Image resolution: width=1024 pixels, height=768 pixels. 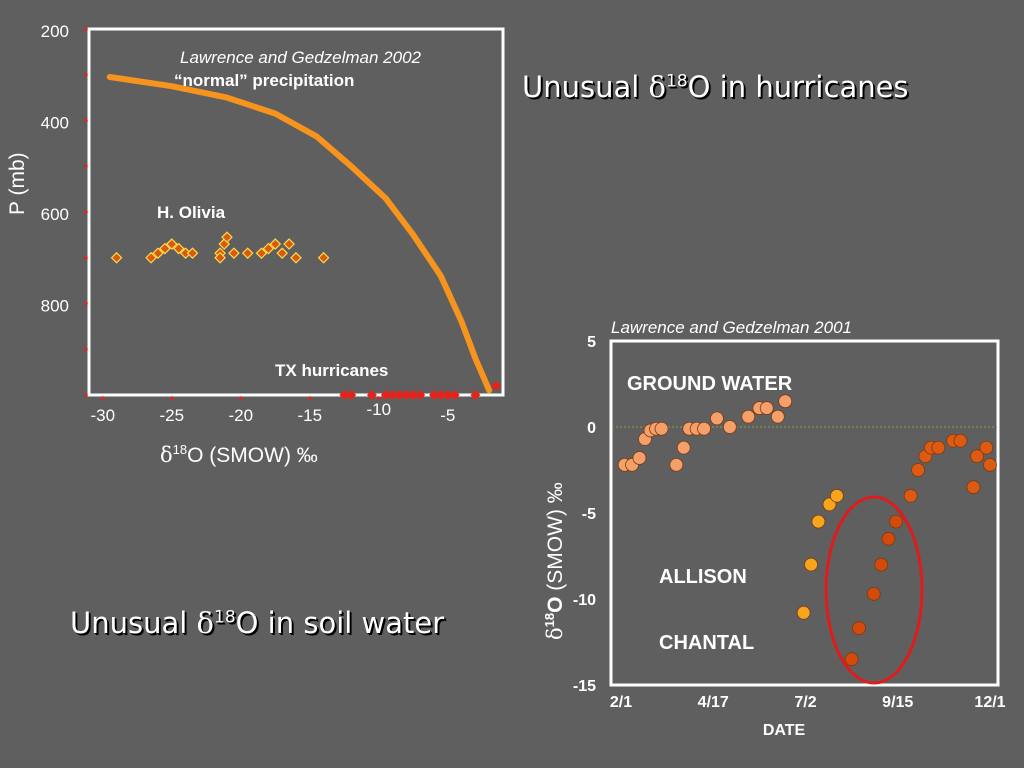 What do you see at coordinates (301, 57) in the screenshot?
I see `chart1-citation: Lawrence and Gedzelman 2002` at bounding box center [301, 57].